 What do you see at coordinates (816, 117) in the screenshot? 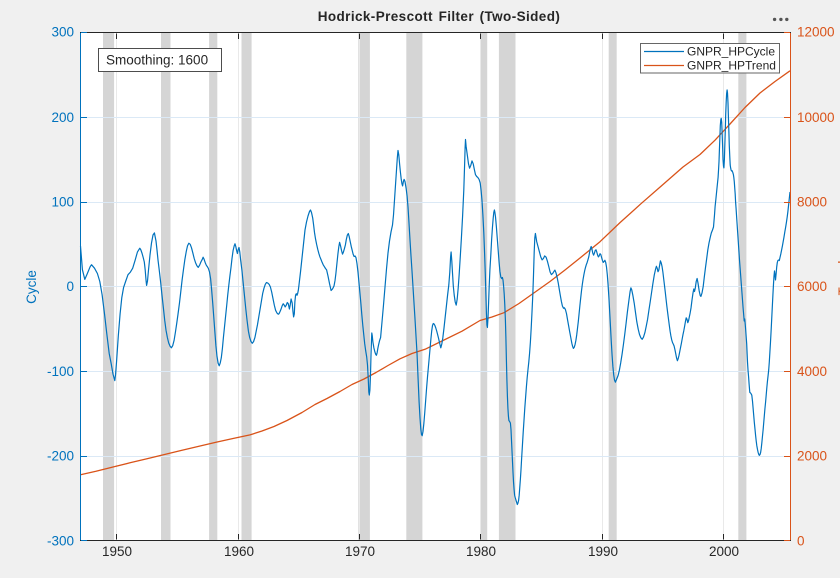
I see `svg-text: 10000` at bounding box center [816, 117].